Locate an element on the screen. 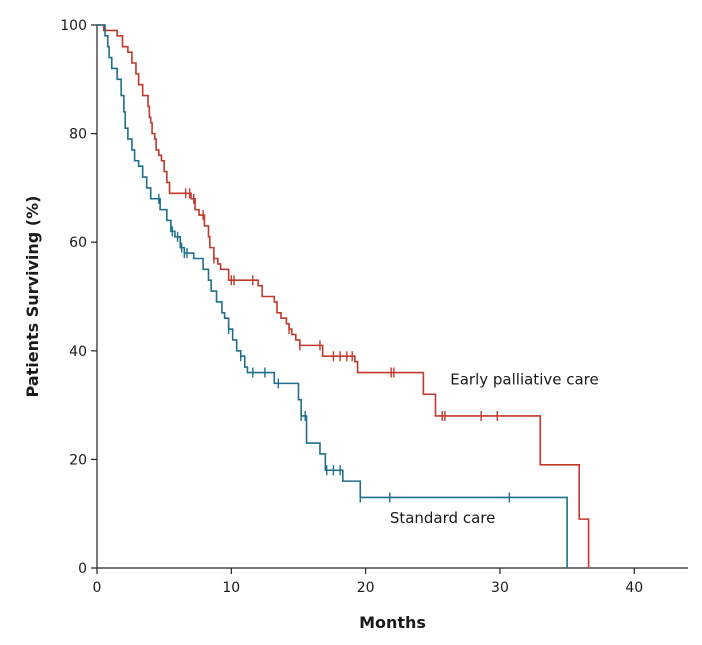  x-tick-label: 20 is located at coordinates (366, 588).